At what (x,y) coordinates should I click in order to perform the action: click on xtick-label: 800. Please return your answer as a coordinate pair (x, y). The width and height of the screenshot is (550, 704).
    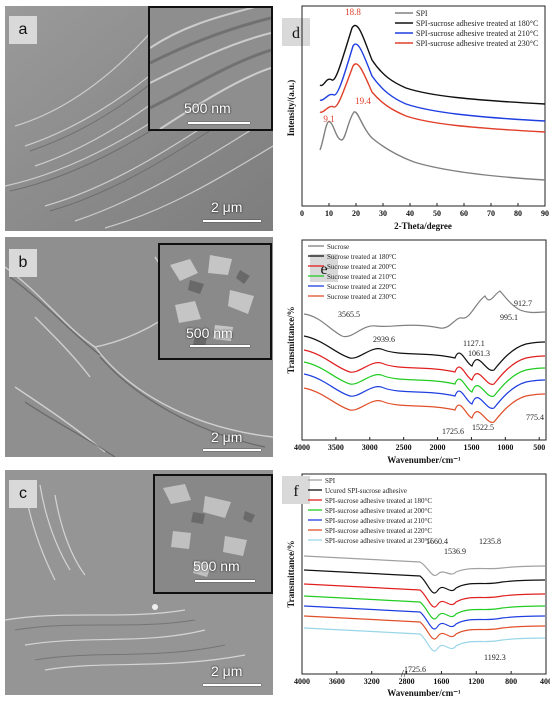
    Looking at the image, I should click on (511, 681).